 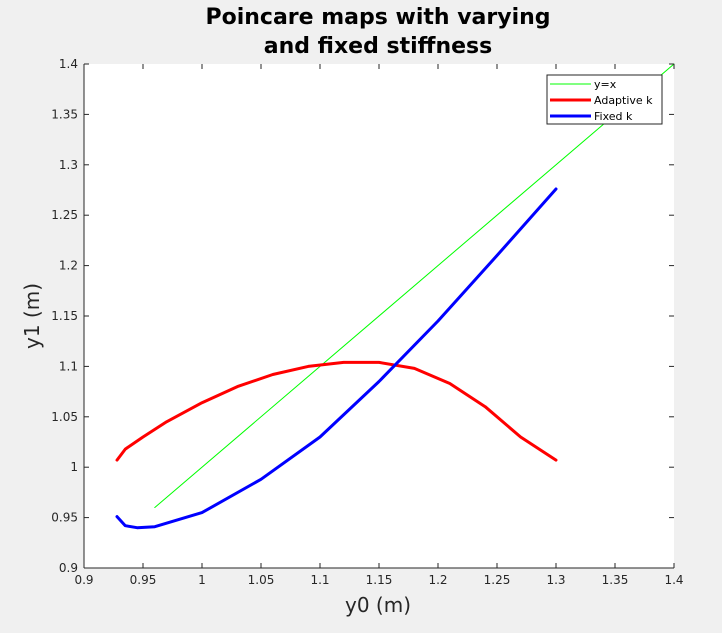 I want to click on y-tick-label: 0.9, so click(x=68, y=568).